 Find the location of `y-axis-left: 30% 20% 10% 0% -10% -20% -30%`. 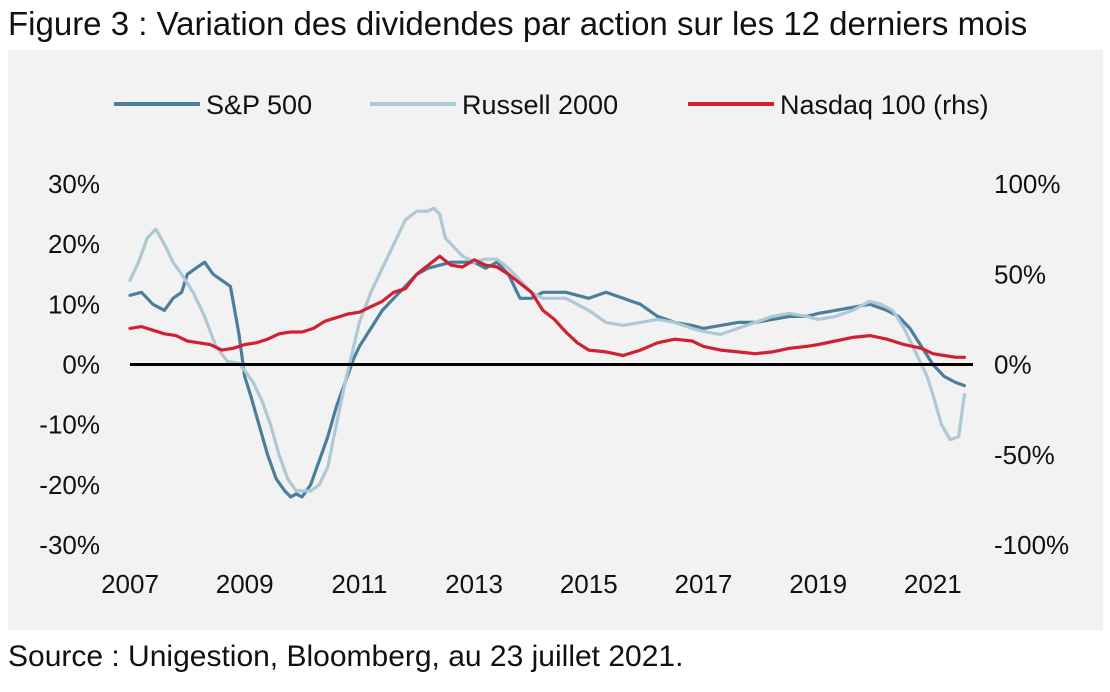

y-axis-left: 30% 20% 10% 0% -10% -20% -30% is located at coordinates (69, 364).